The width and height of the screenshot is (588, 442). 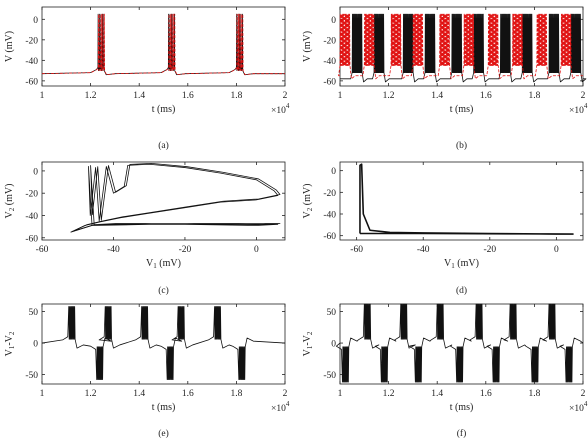 I want to click on panel-label: (f), so click(x=462, y=433).